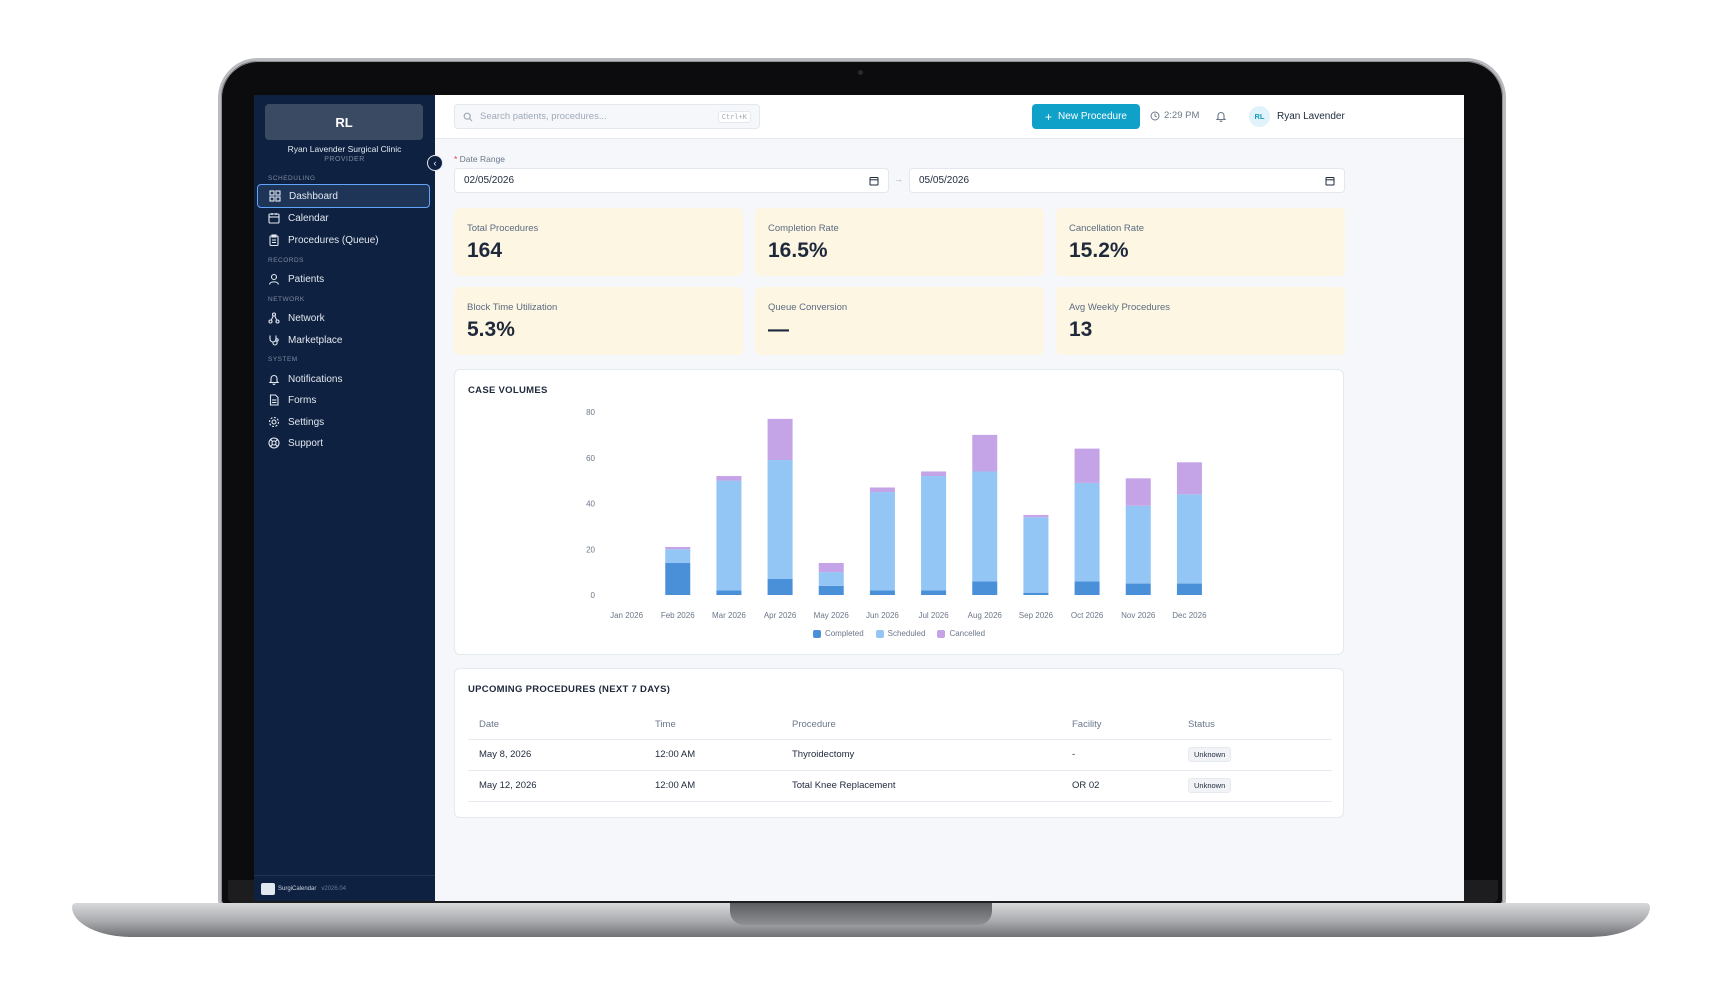 The width and height of the screenshot is (1731, 999). Describe the element at coordinates (1221, 116) in the screenshot. I see `notifications-bell-icon` at that location.